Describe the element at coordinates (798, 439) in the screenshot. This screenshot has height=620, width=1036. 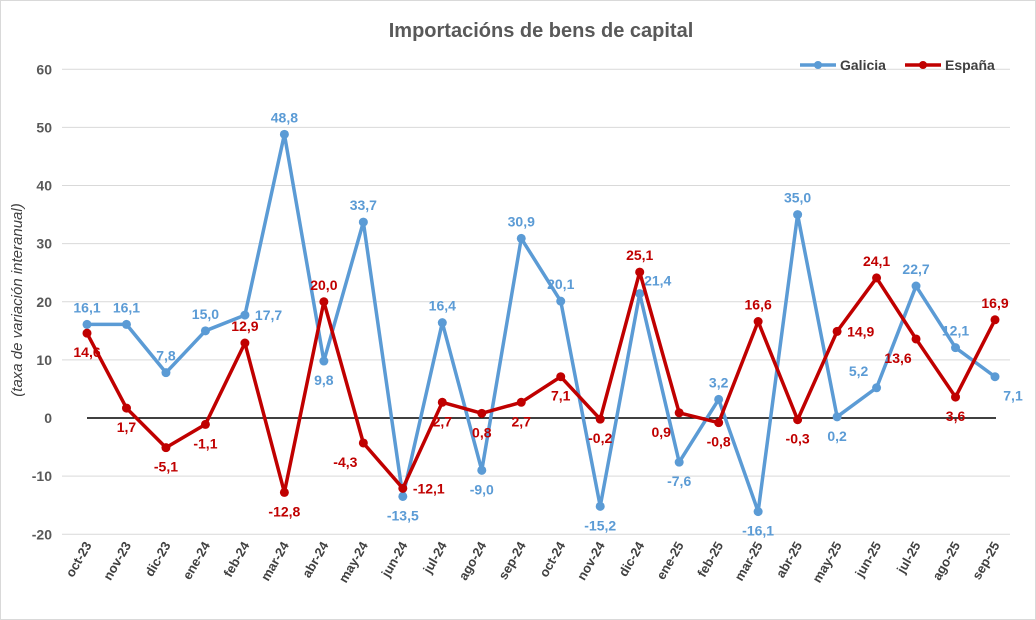
I see `data-label: -0,3` at that location.